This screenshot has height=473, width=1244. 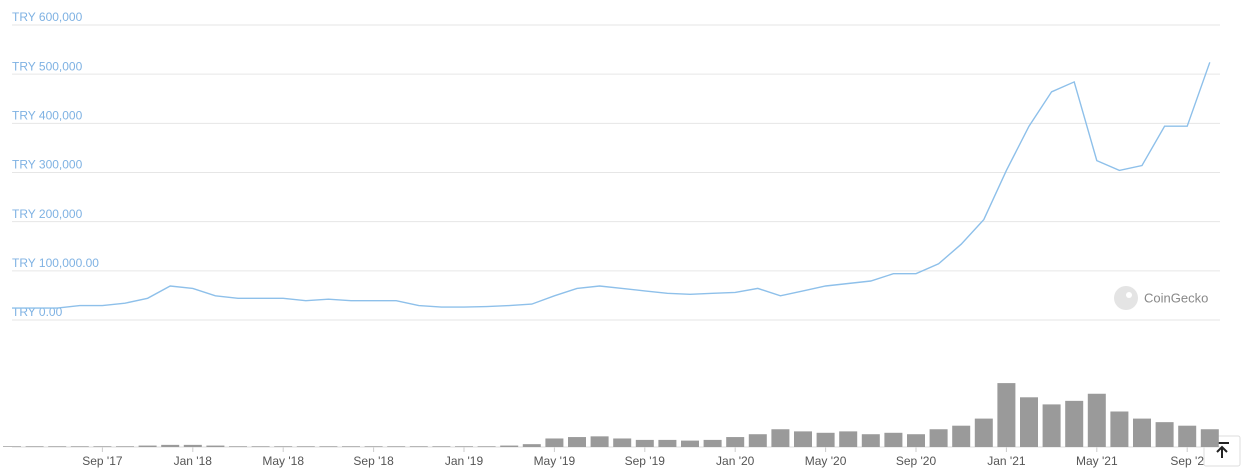 I want to click on scroll-top-arrow, so click(x=1222, y=451).